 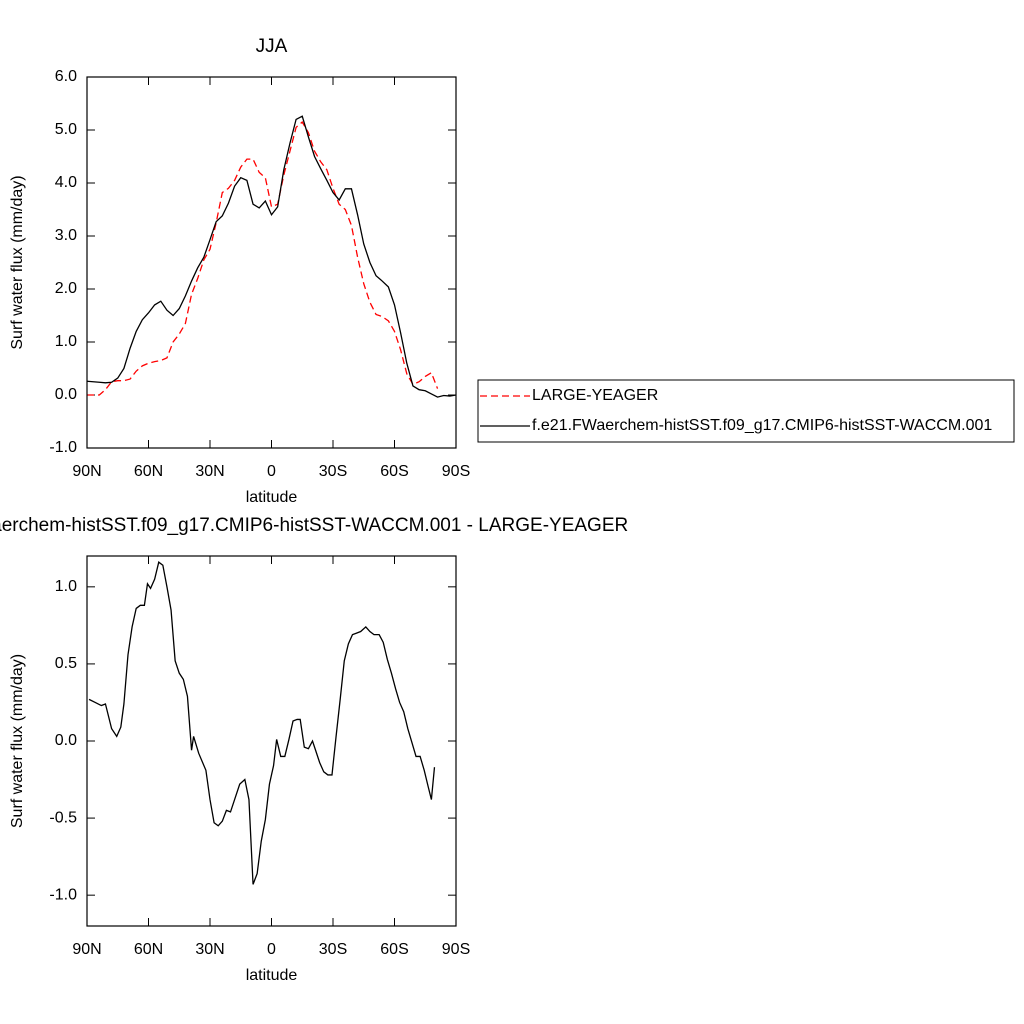 I want to click on y-tick-label: -0.5, so click(x=63, y=817).